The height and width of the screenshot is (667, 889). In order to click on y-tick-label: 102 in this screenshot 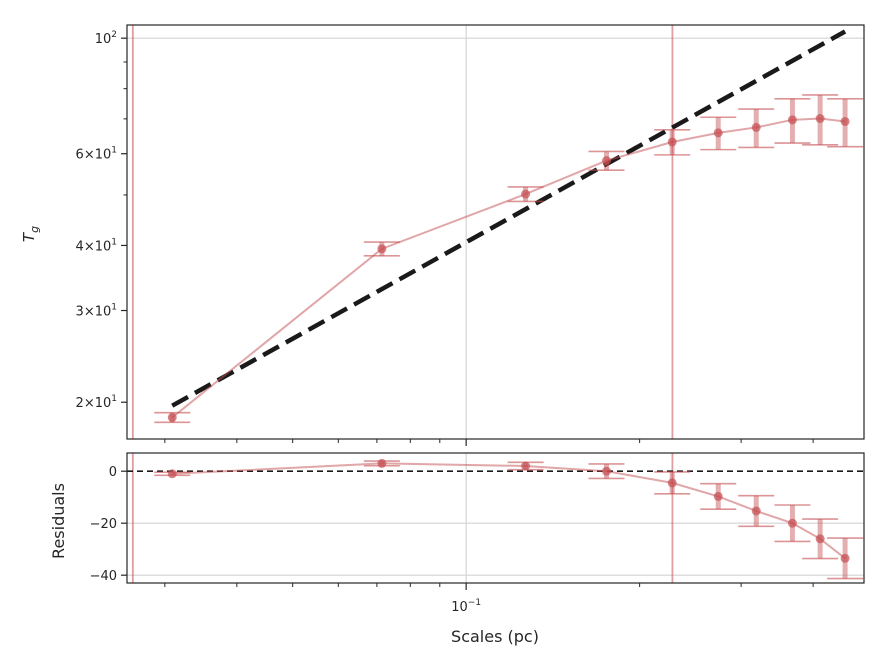, I will do `click(106, 38)`.